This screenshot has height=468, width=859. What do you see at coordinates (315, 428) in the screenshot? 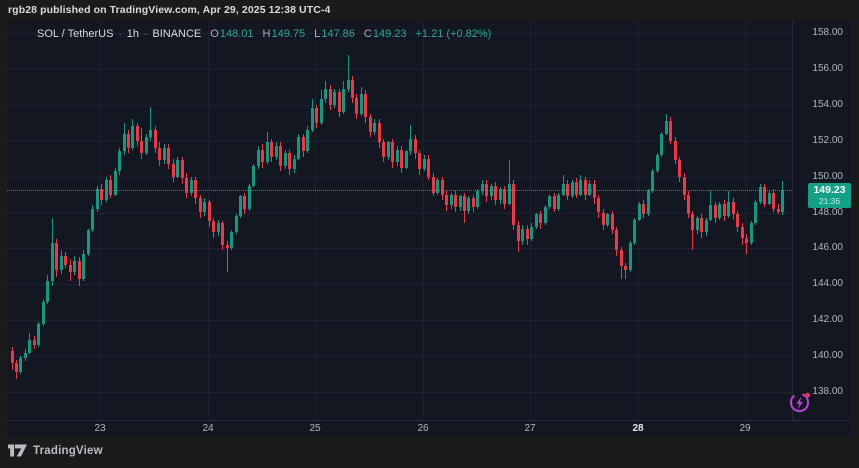
I see `time-tick-label: 25` at bounding box center [315, 428].